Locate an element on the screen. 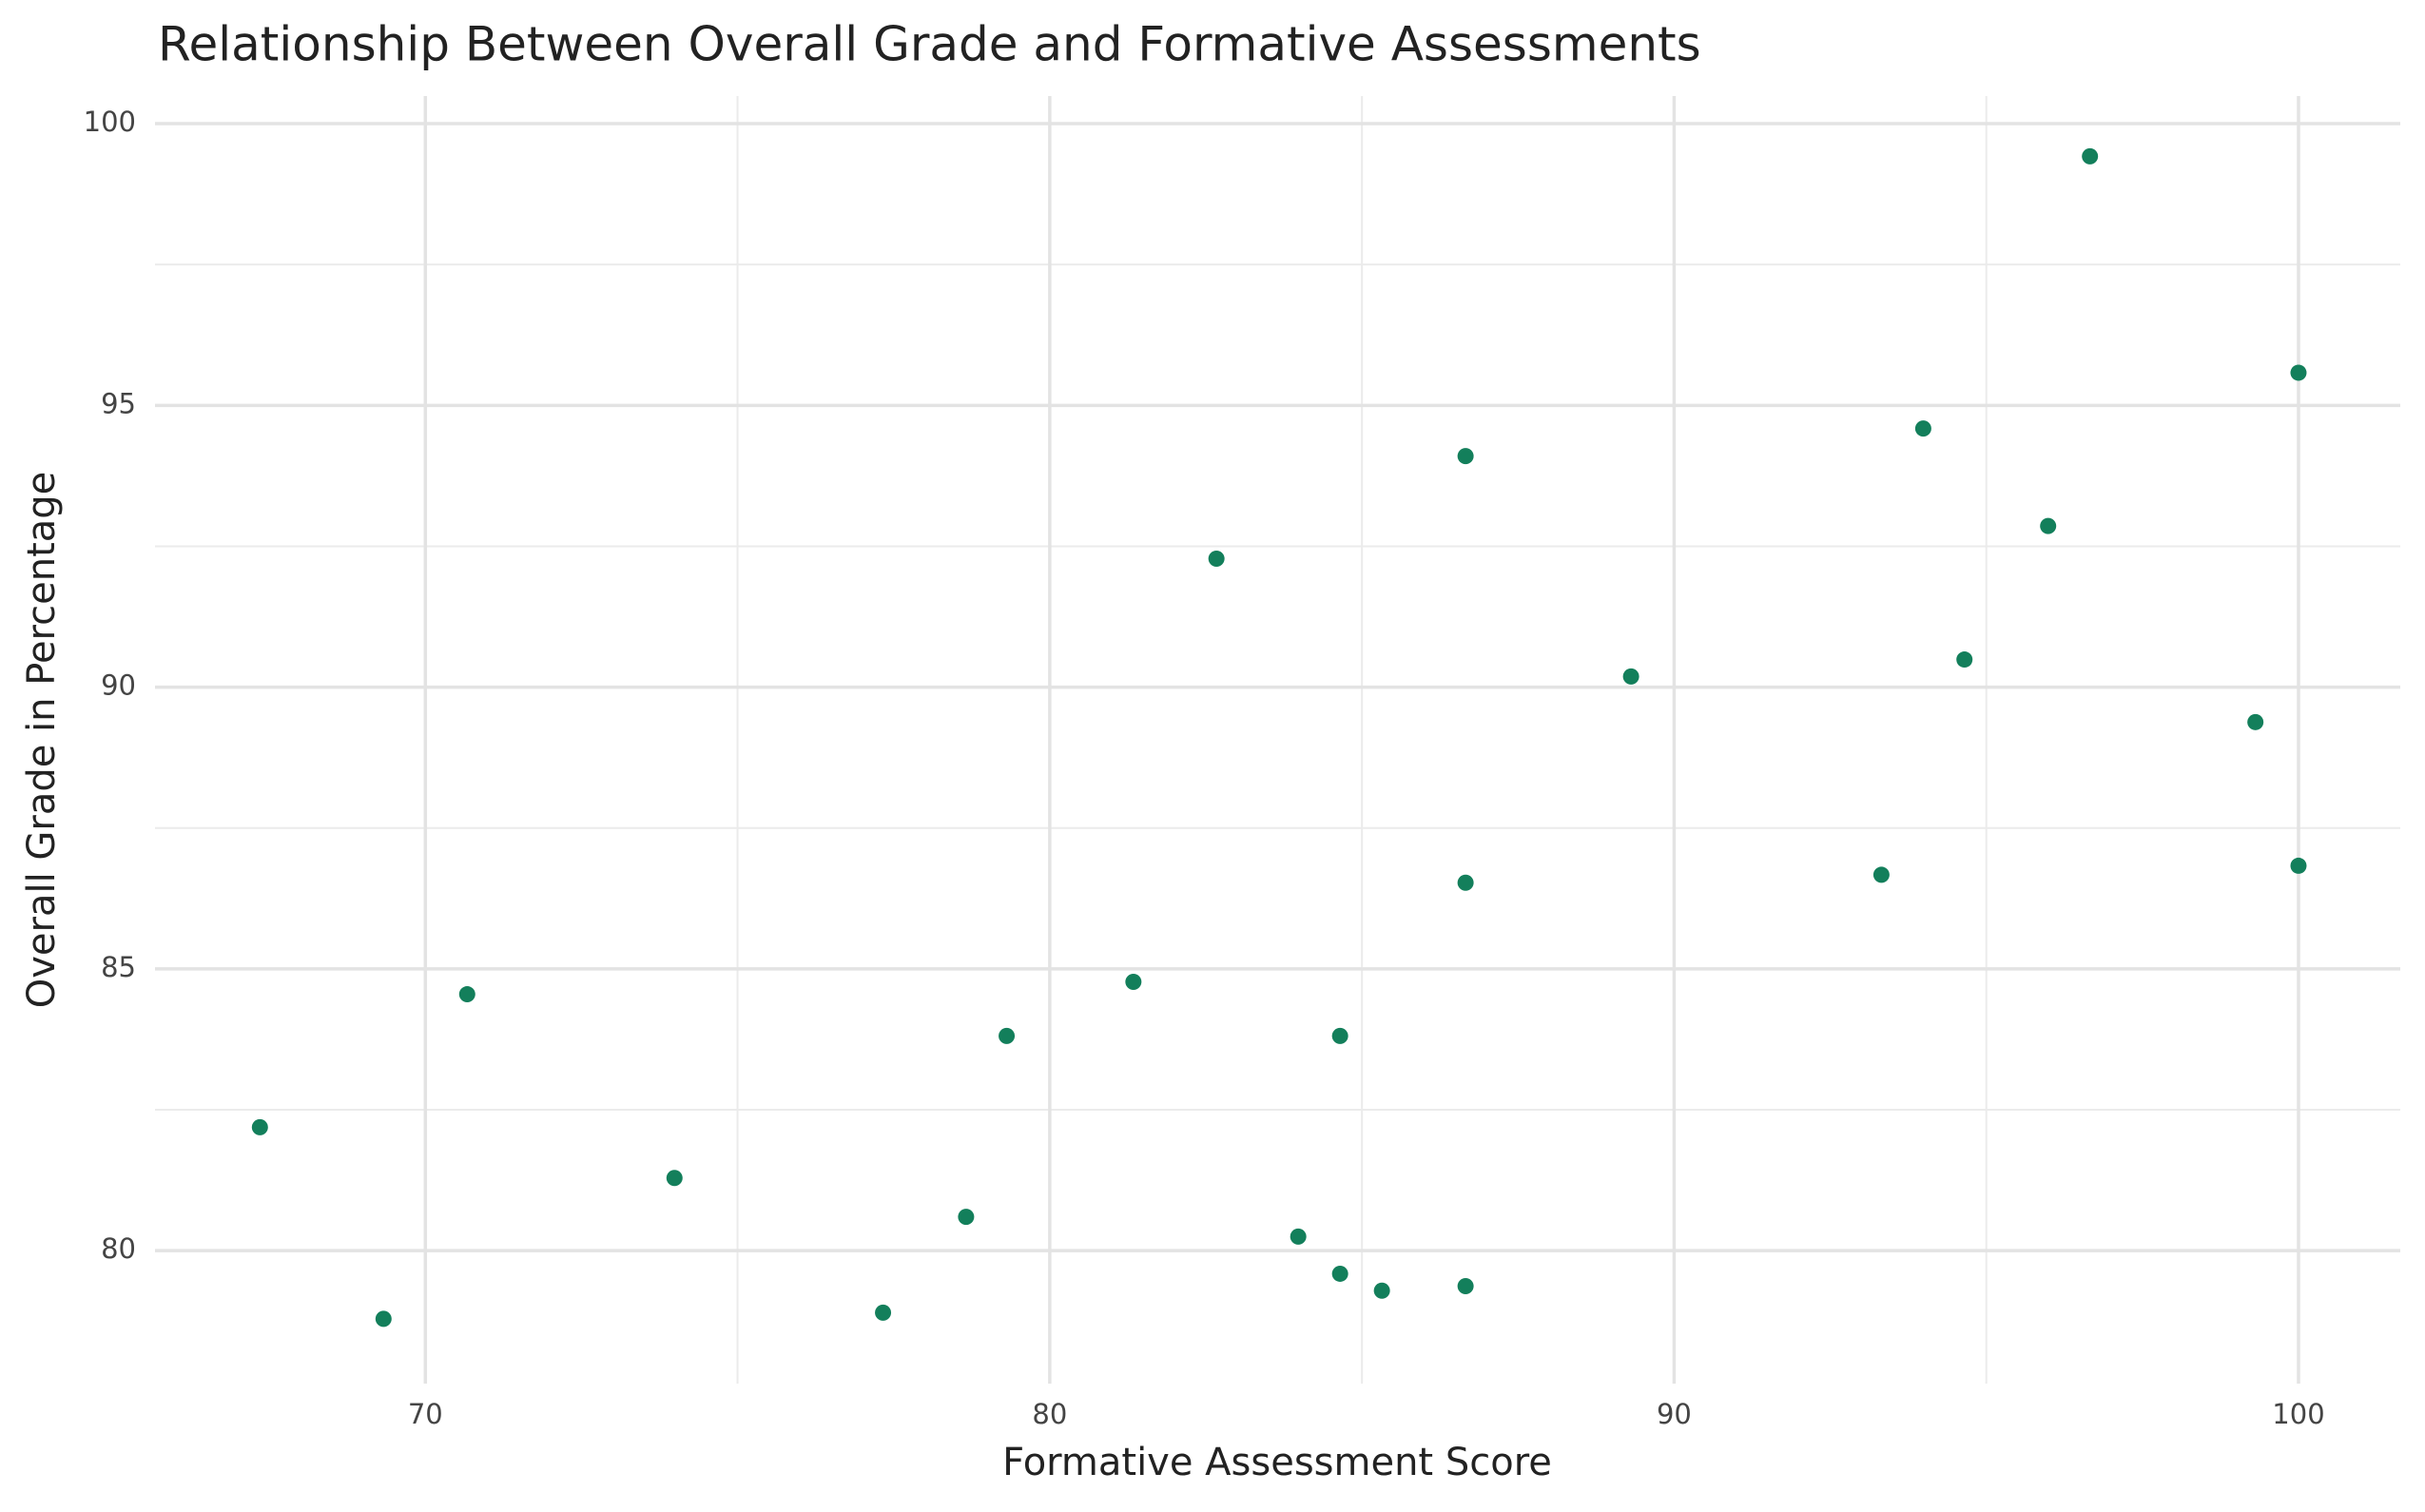 Image resolution: width=2425 pixels, height=1512 pixels. y-tick-label: 95 is located at coordinates (118, 403).